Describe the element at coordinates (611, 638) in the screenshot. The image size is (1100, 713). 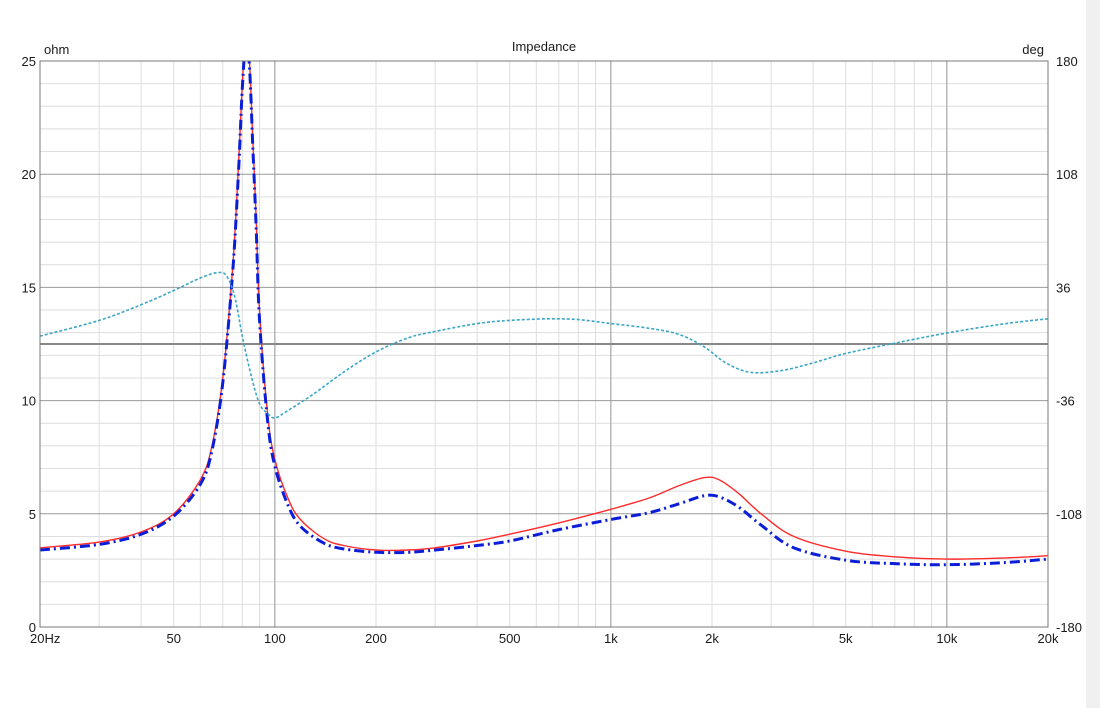
I see `x-tick-label: 1k` at that location.